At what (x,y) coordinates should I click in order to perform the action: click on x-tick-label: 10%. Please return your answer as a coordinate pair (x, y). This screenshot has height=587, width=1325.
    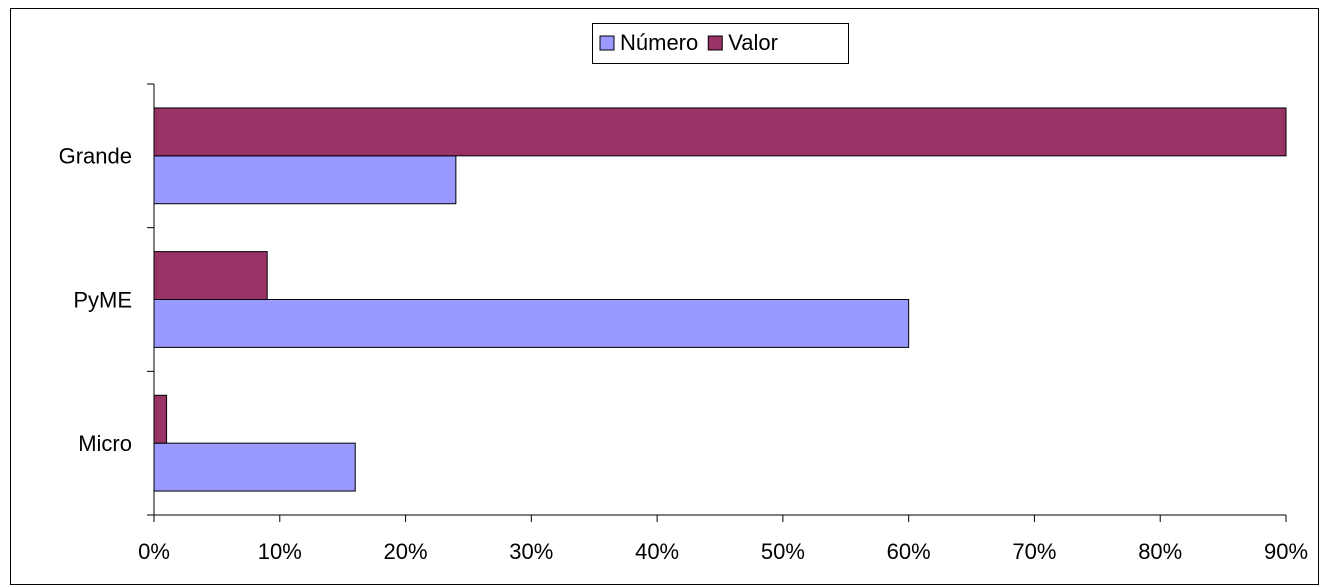
    Looking at the image, I should click on (280, 551).